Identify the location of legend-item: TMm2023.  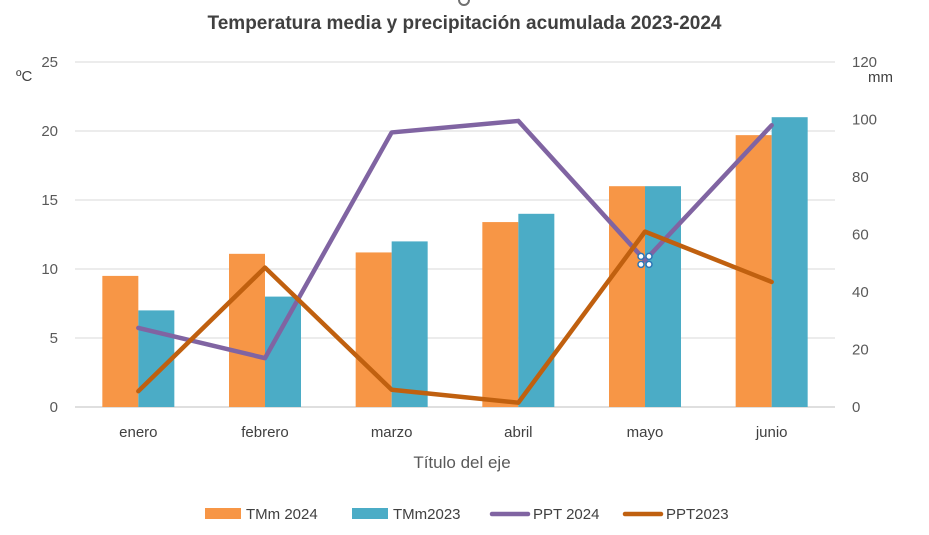
(406, 514).